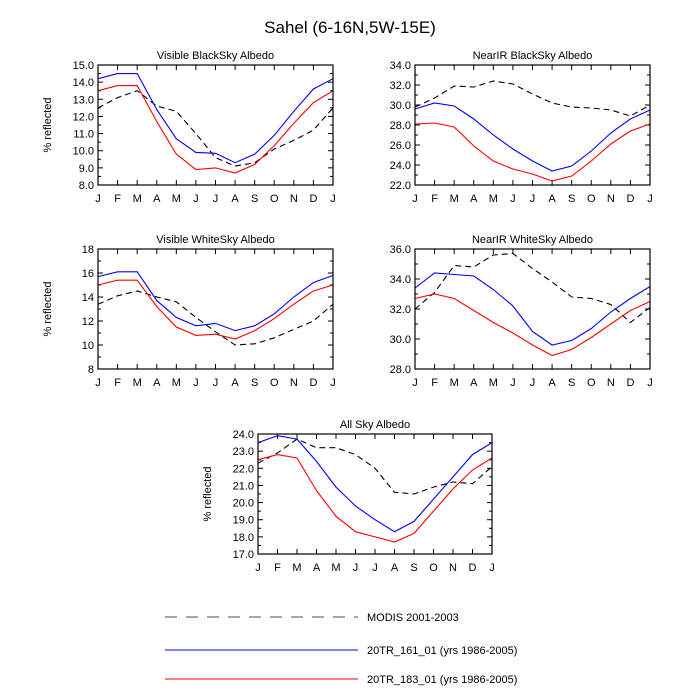 The image size is (700, 700). I want to click on y-tick-label: 23.0, so click(243, 452).